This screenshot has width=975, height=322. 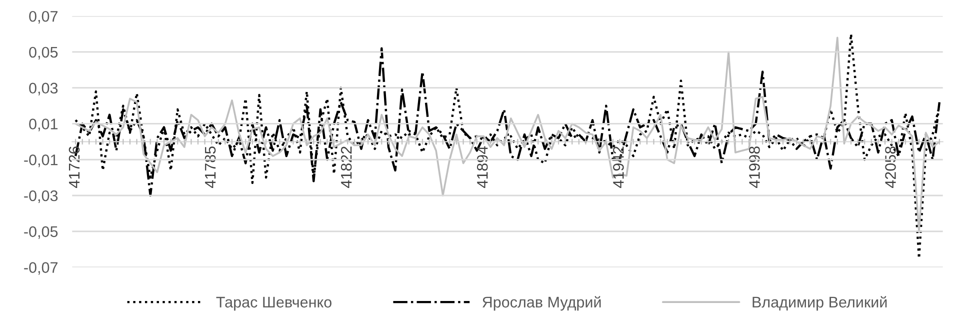 I want to click on legend-label: Владимир Великий, so click(x=819, y=303).